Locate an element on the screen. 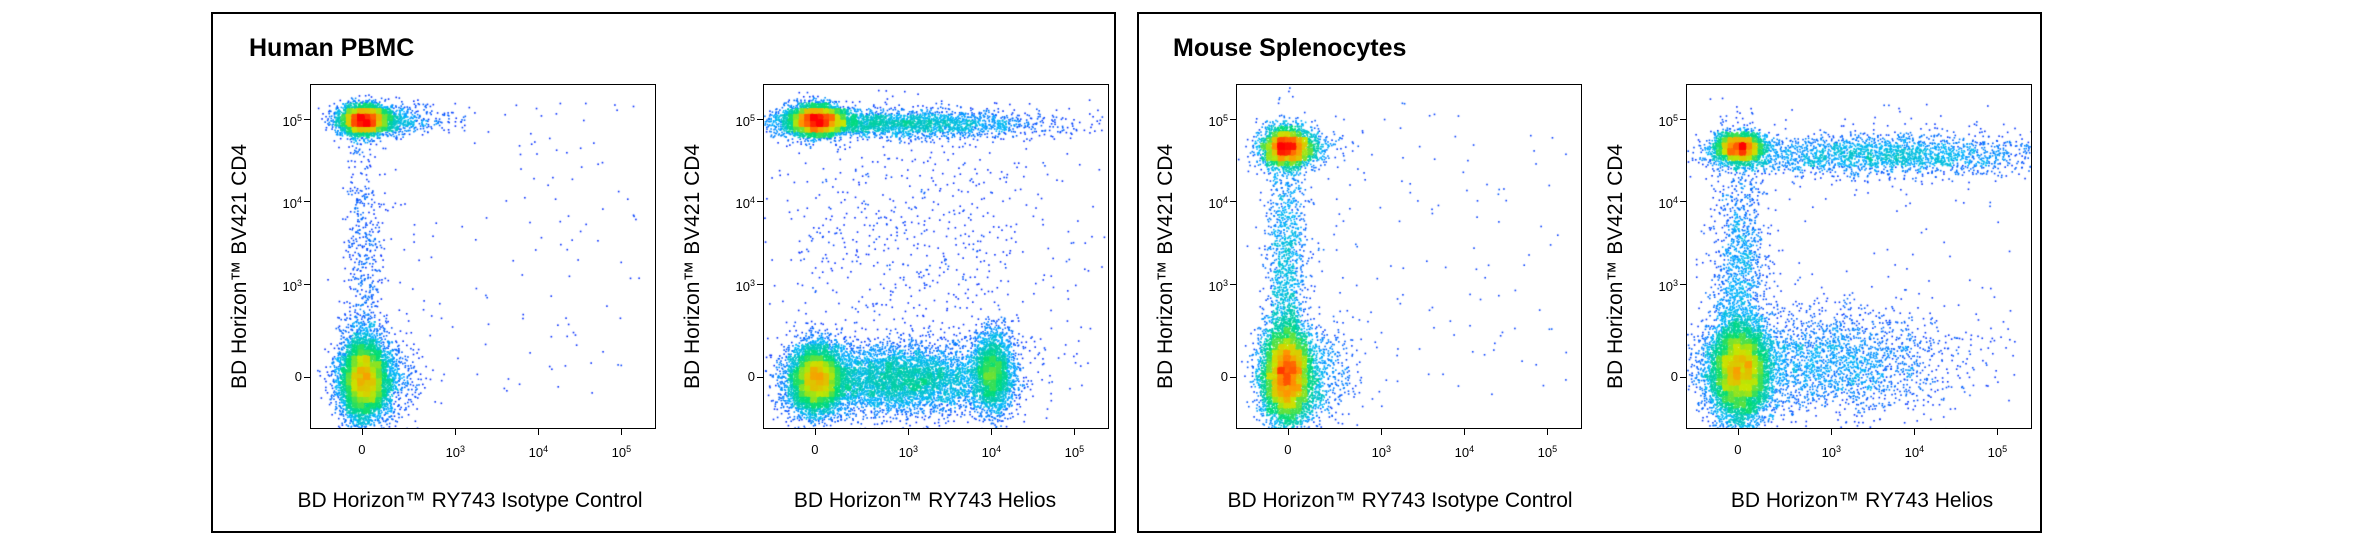 The image size is (2360, 549). panel-title: Human PBMC is located at coordinates (332, 48).